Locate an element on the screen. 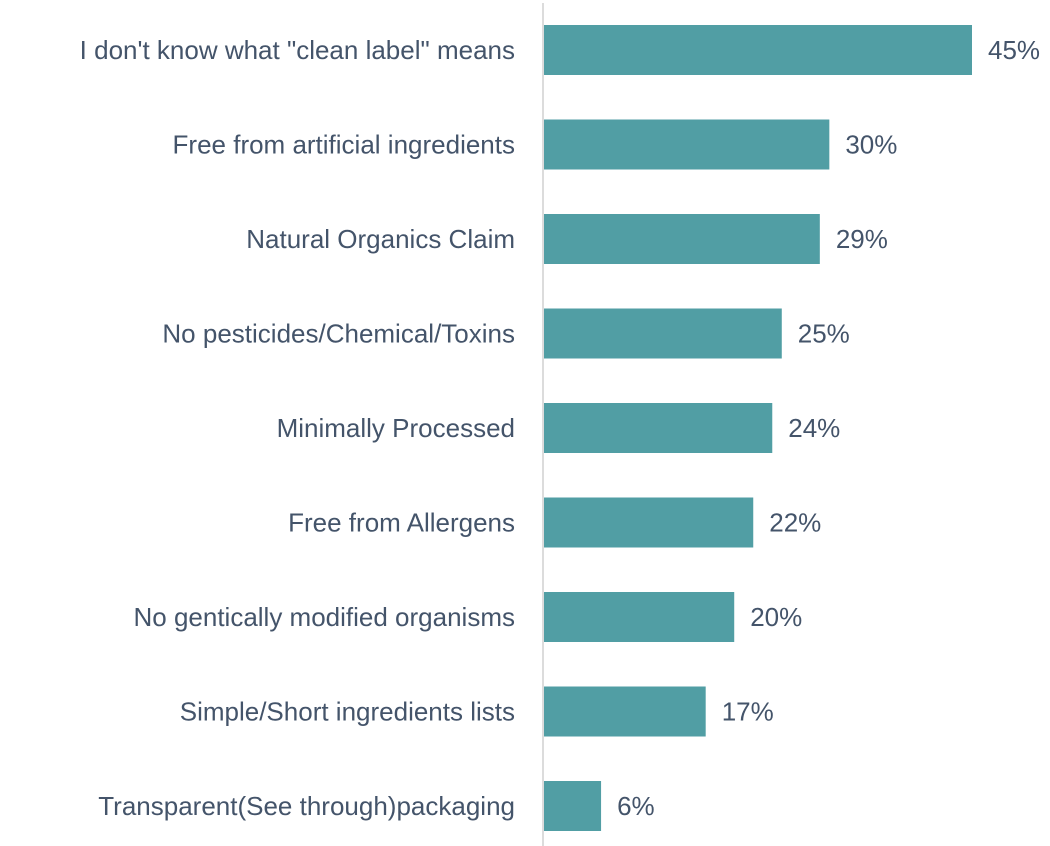 Image resolution: width=1050 pixels, height=846 pixels. category-label: I don't know what "clean label" means is located at coordinates (297, 50).